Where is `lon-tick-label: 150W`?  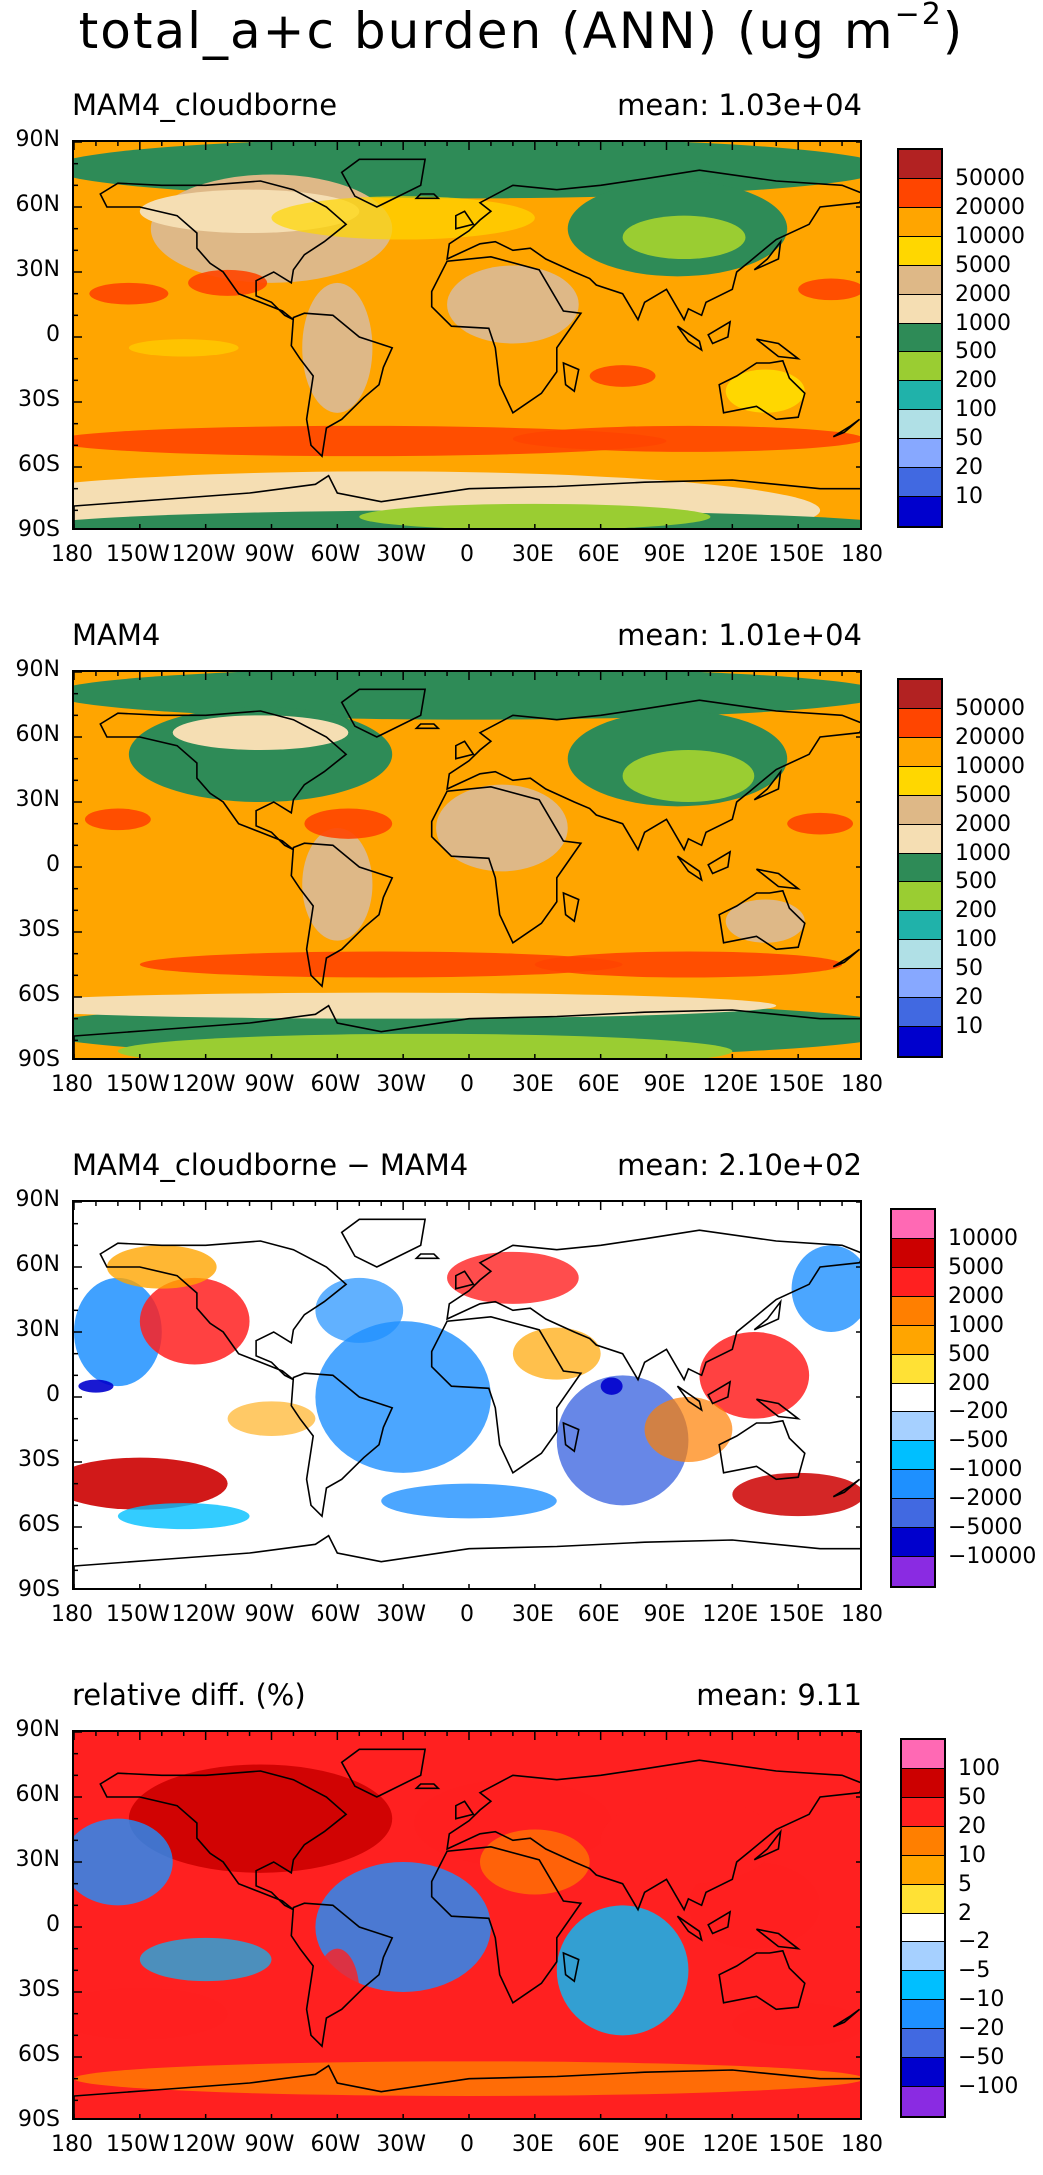 lon-tick-label: 150W is located at coordinates (137, 2144).